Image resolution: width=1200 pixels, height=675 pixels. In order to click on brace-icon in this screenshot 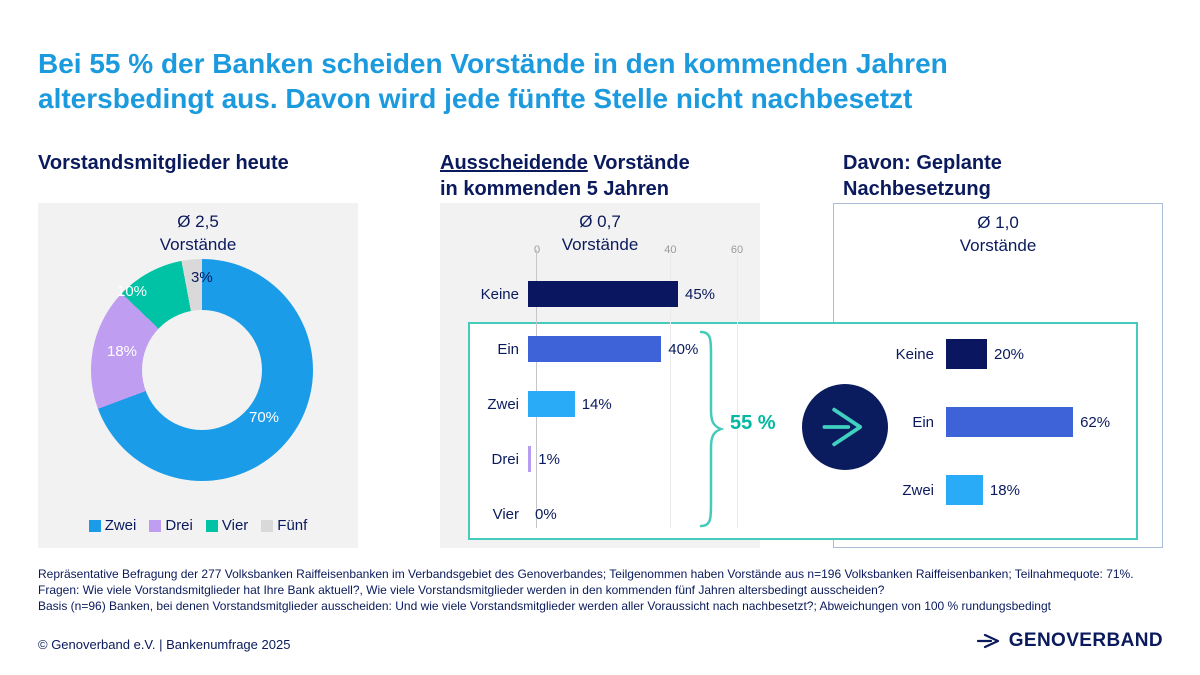, I will do `click(711, 429)`.